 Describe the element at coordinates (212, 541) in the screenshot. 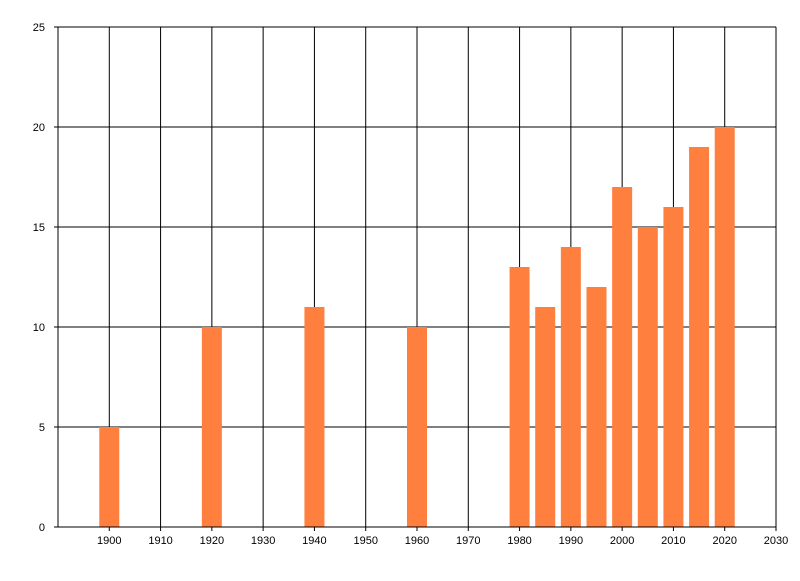

I see `x-tick-label: 1920` at that location.